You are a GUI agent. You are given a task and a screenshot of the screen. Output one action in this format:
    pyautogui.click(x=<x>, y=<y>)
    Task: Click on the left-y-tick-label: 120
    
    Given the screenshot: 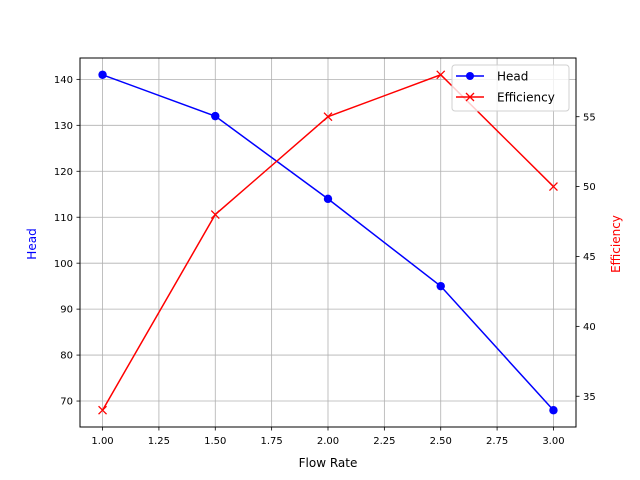 What is the action you would take?
    pyautogui.click(x=63, y=172)
    